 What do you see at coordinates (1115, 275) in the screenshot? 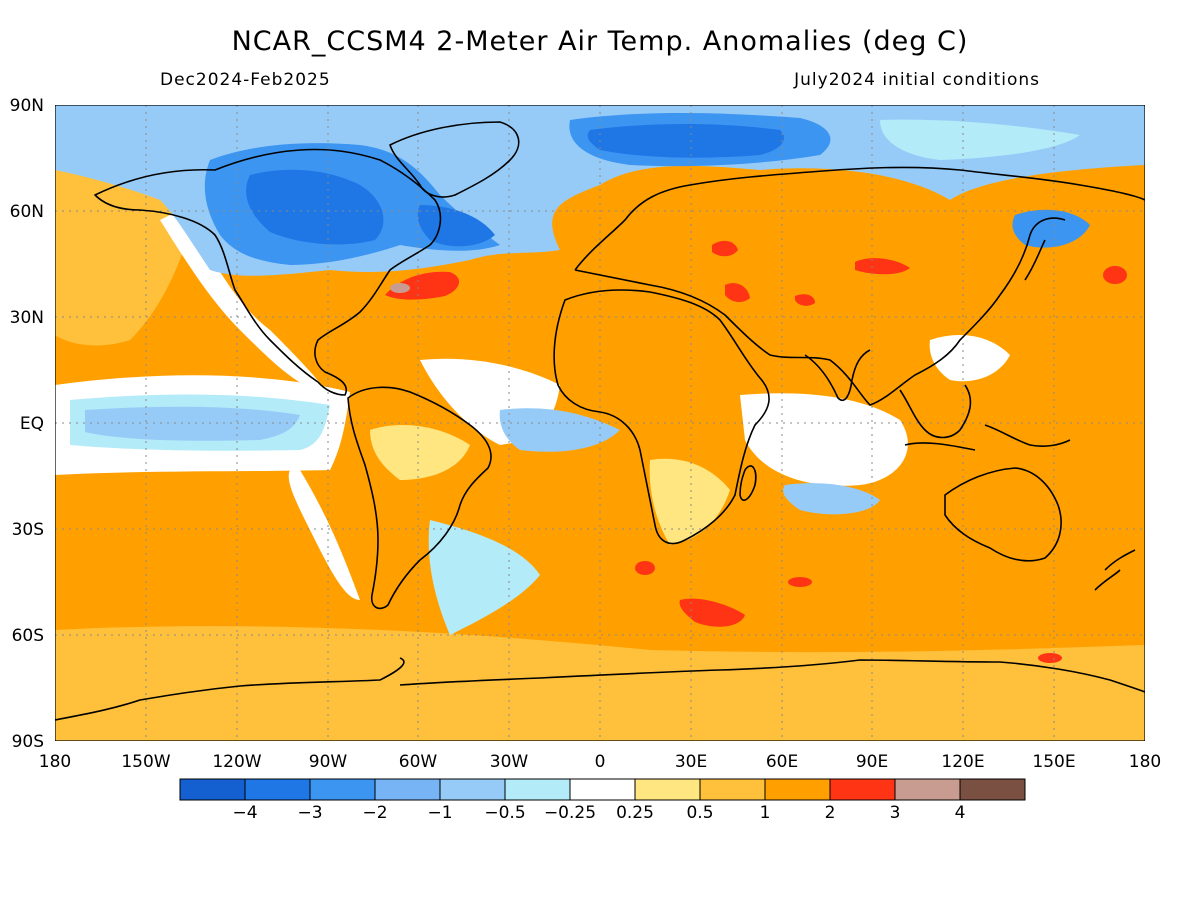
I see `hotspot-north-pacific` at bounding box center [1115, 275].